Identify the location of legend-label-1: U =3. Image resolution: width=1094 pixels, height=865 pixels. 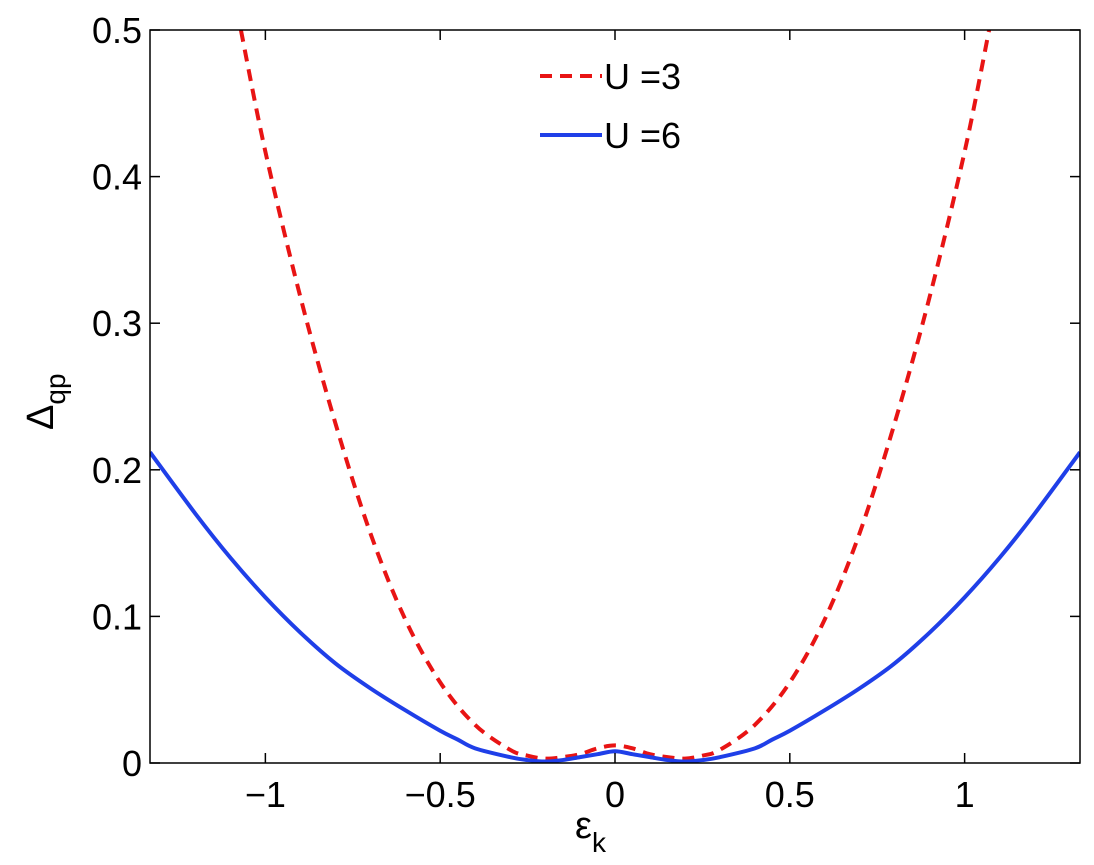
(642, 76).